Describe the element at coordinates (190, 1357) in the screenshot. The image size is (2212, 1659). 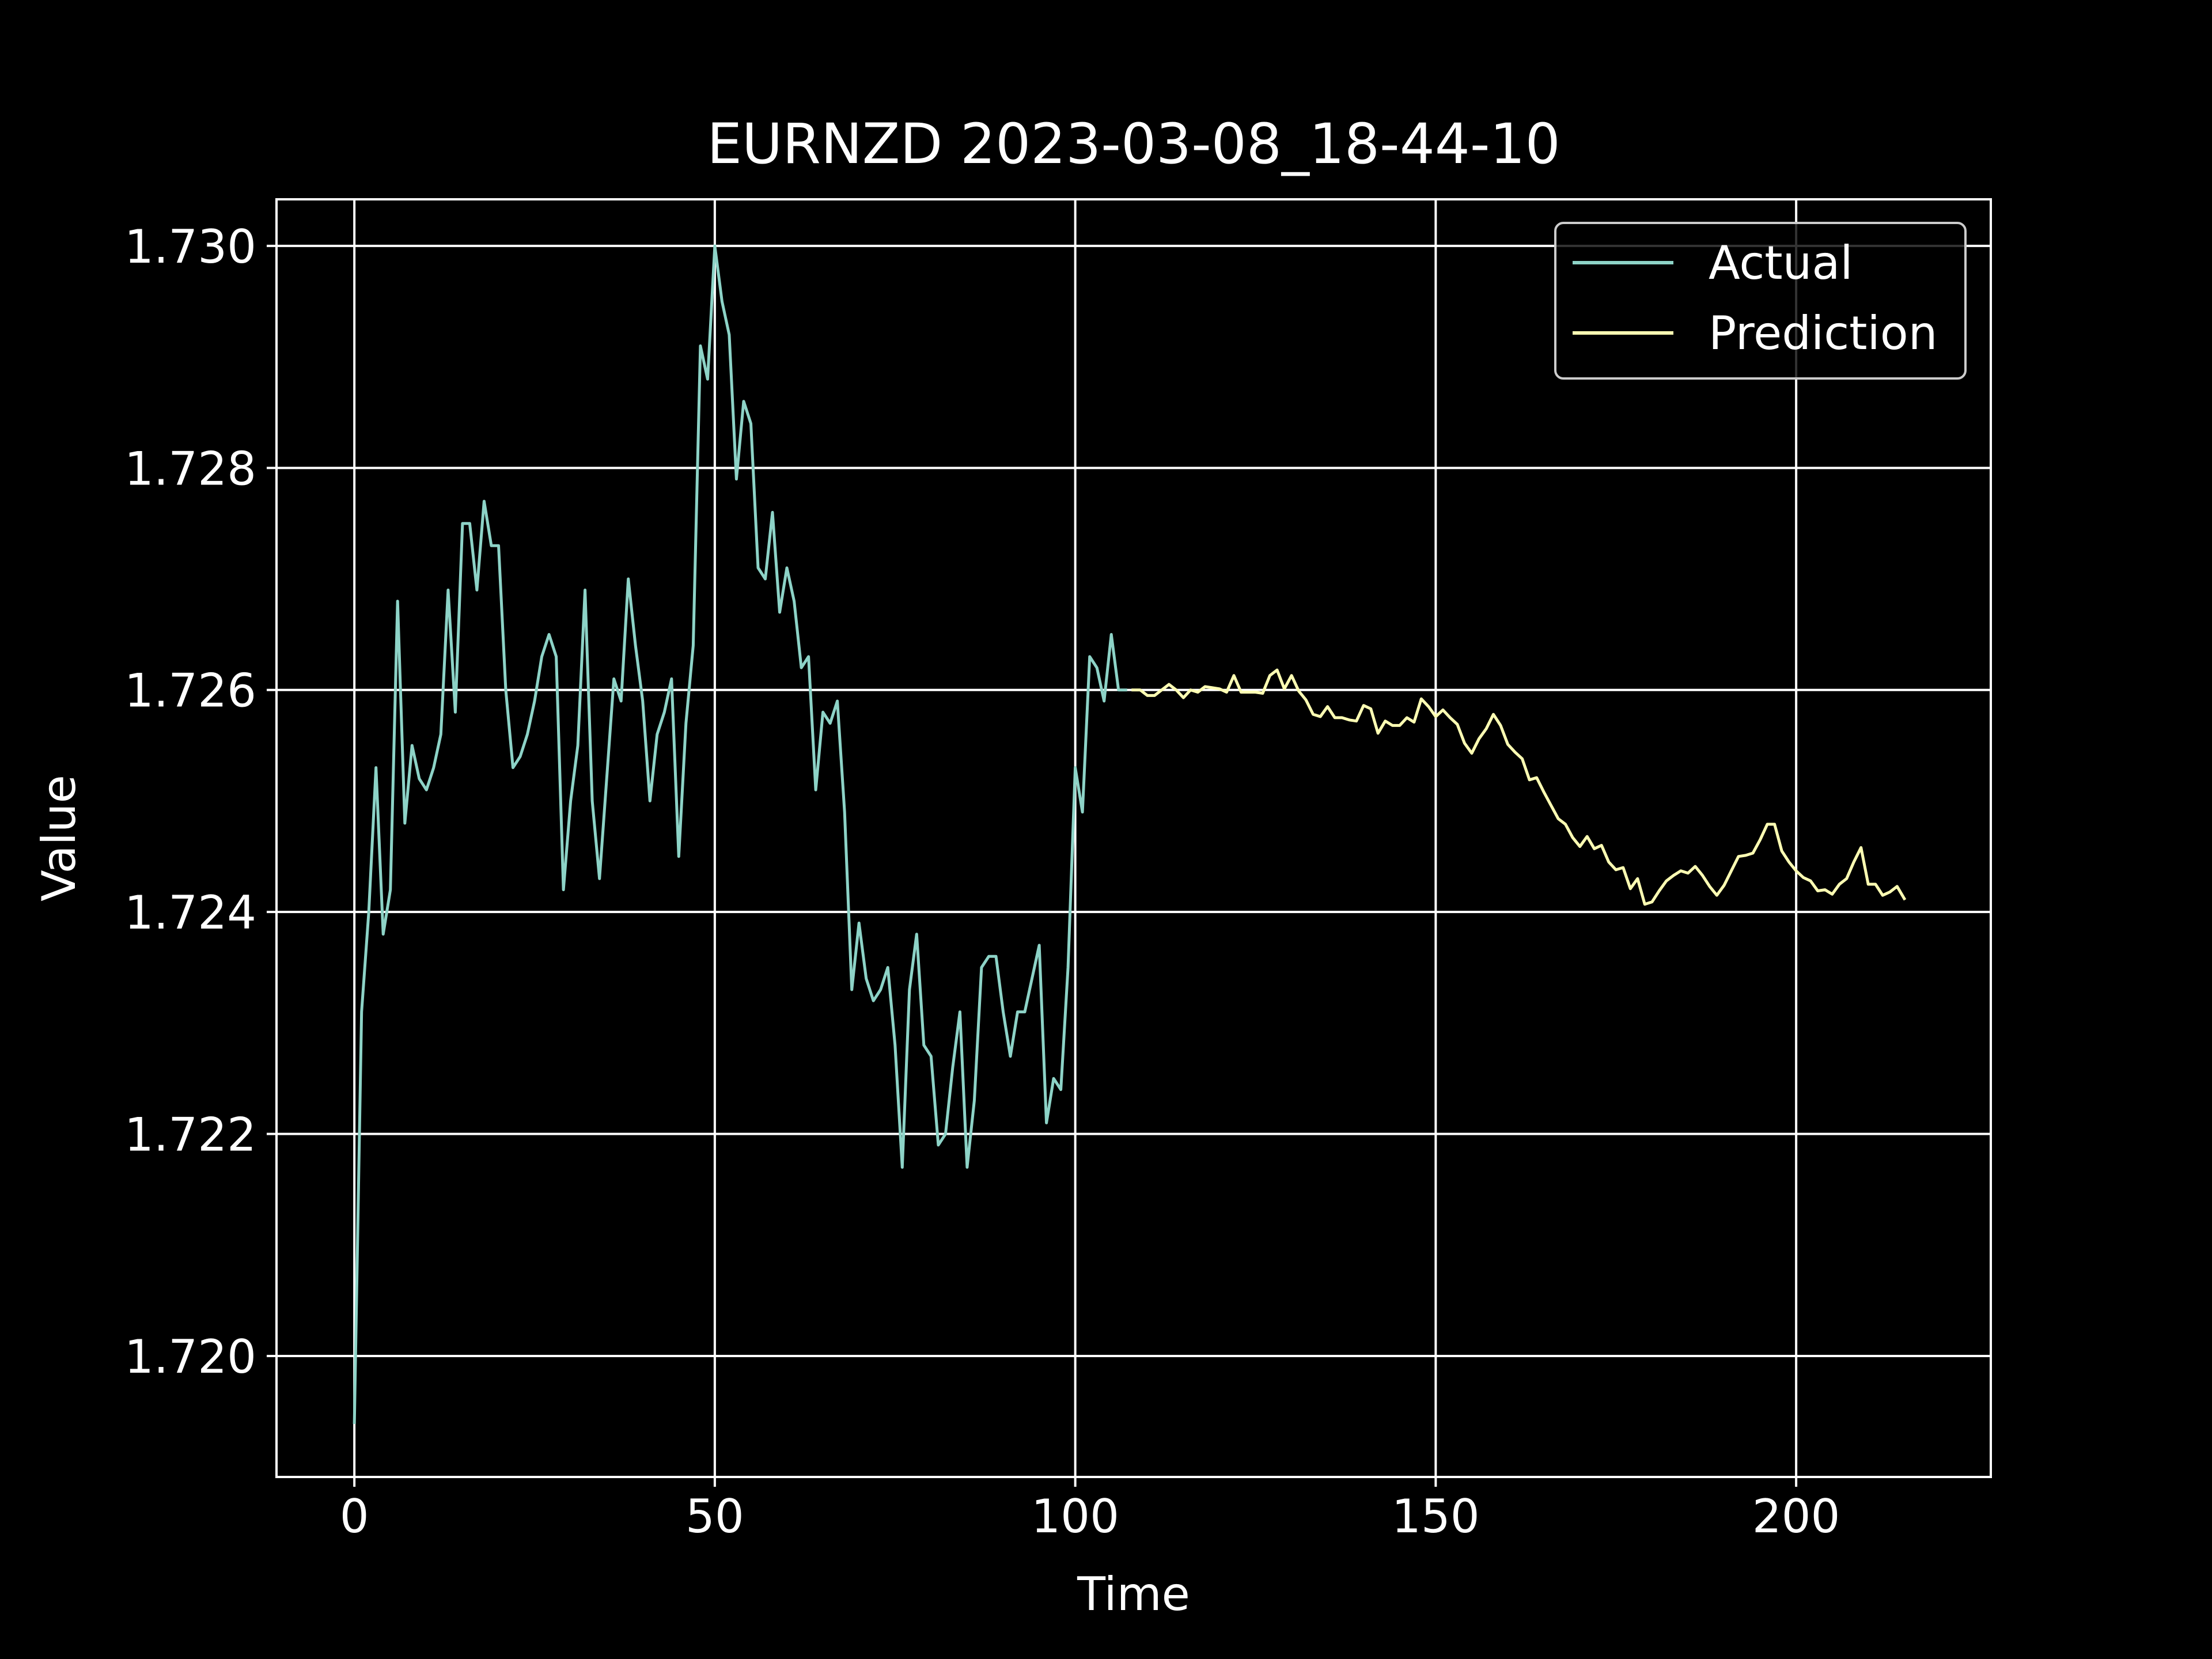
I see `y-tick-label: 1.720` at that location.